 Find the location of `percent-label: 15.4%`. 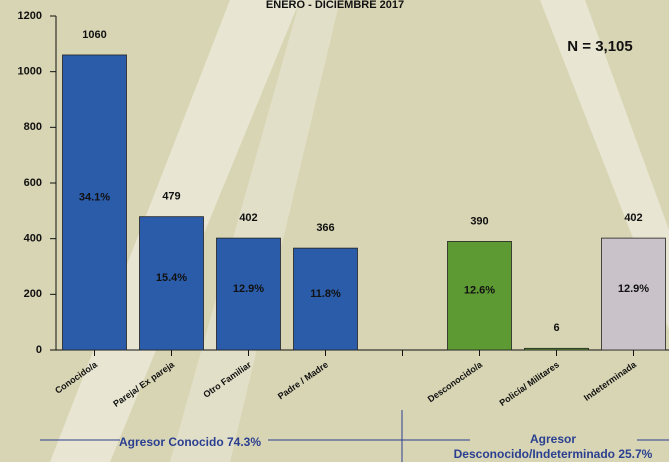

percent-label: 15.4% is located at coordinates (171, 278).